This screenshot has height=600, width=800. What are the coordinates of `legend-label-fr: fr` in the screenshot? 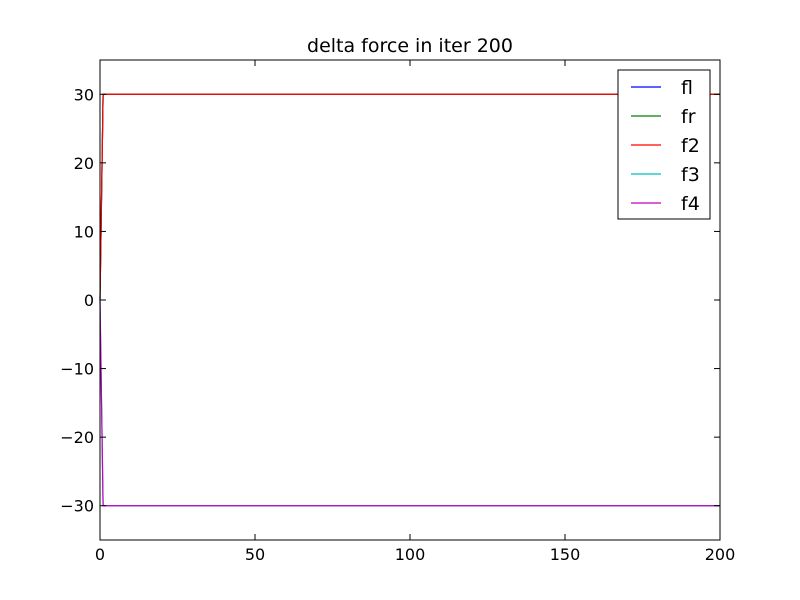 It's located at (688, 117).